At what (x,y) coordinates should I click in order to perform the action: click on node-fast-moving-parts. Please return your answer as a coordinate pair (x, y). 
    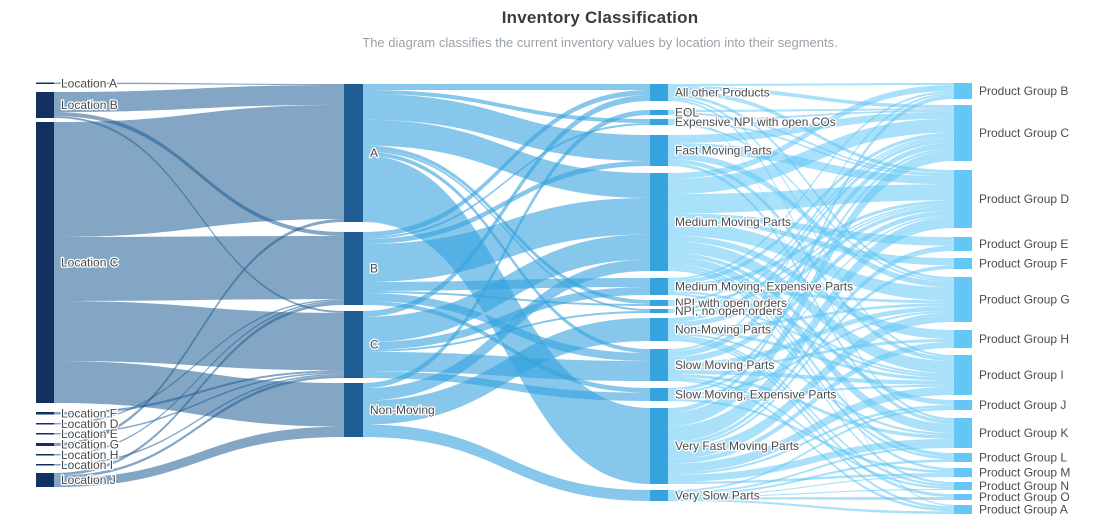
    Looking at the image, I should click on (659, 150).